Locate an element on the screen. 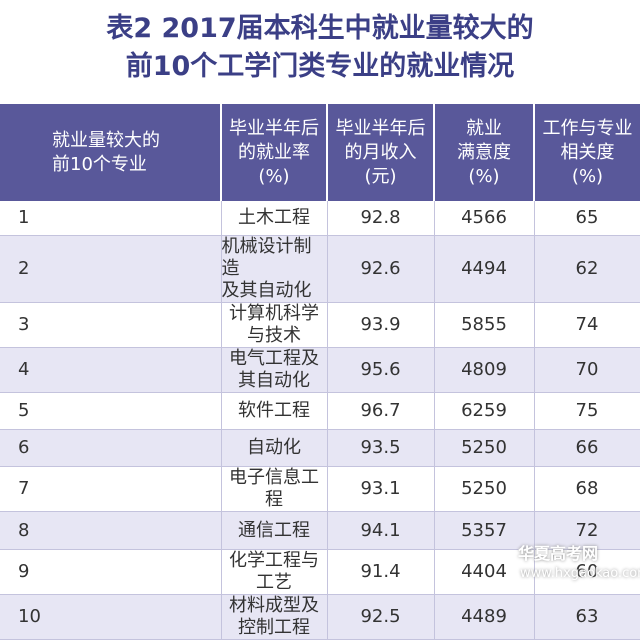 The image size is (640, 640). satisfaction-cell: 65 is located at coordinates (587, 218).